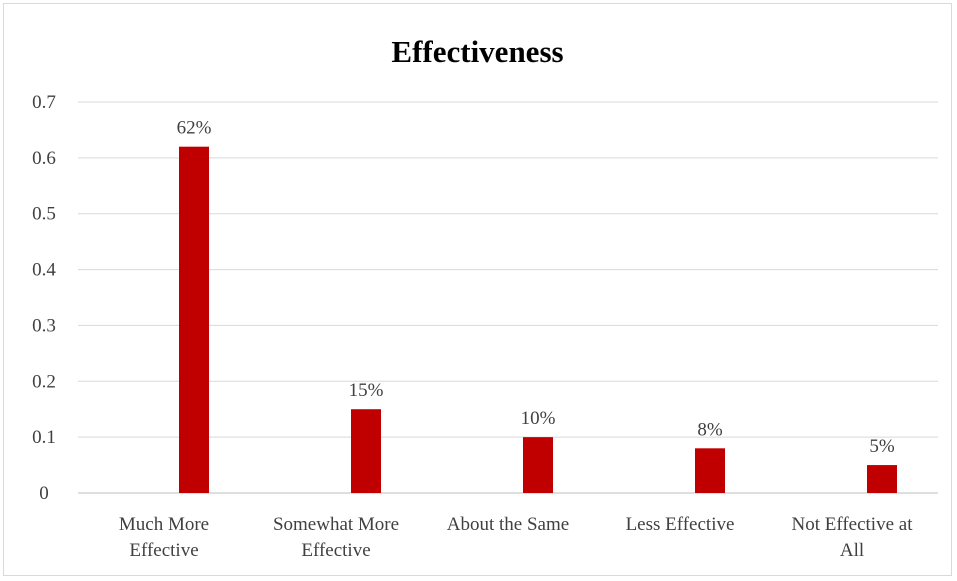  What do you see at coordinates (477, 51) in the screenshot?
I see `chart-title: Effectiveness` at bounding box center [477, 51].